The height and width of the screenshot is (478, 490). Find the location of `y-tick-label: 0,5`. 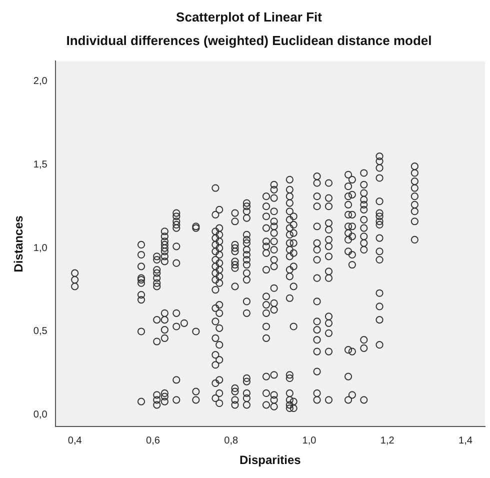

y-tick-label: 0,5 is located at coordinates (40, 332).